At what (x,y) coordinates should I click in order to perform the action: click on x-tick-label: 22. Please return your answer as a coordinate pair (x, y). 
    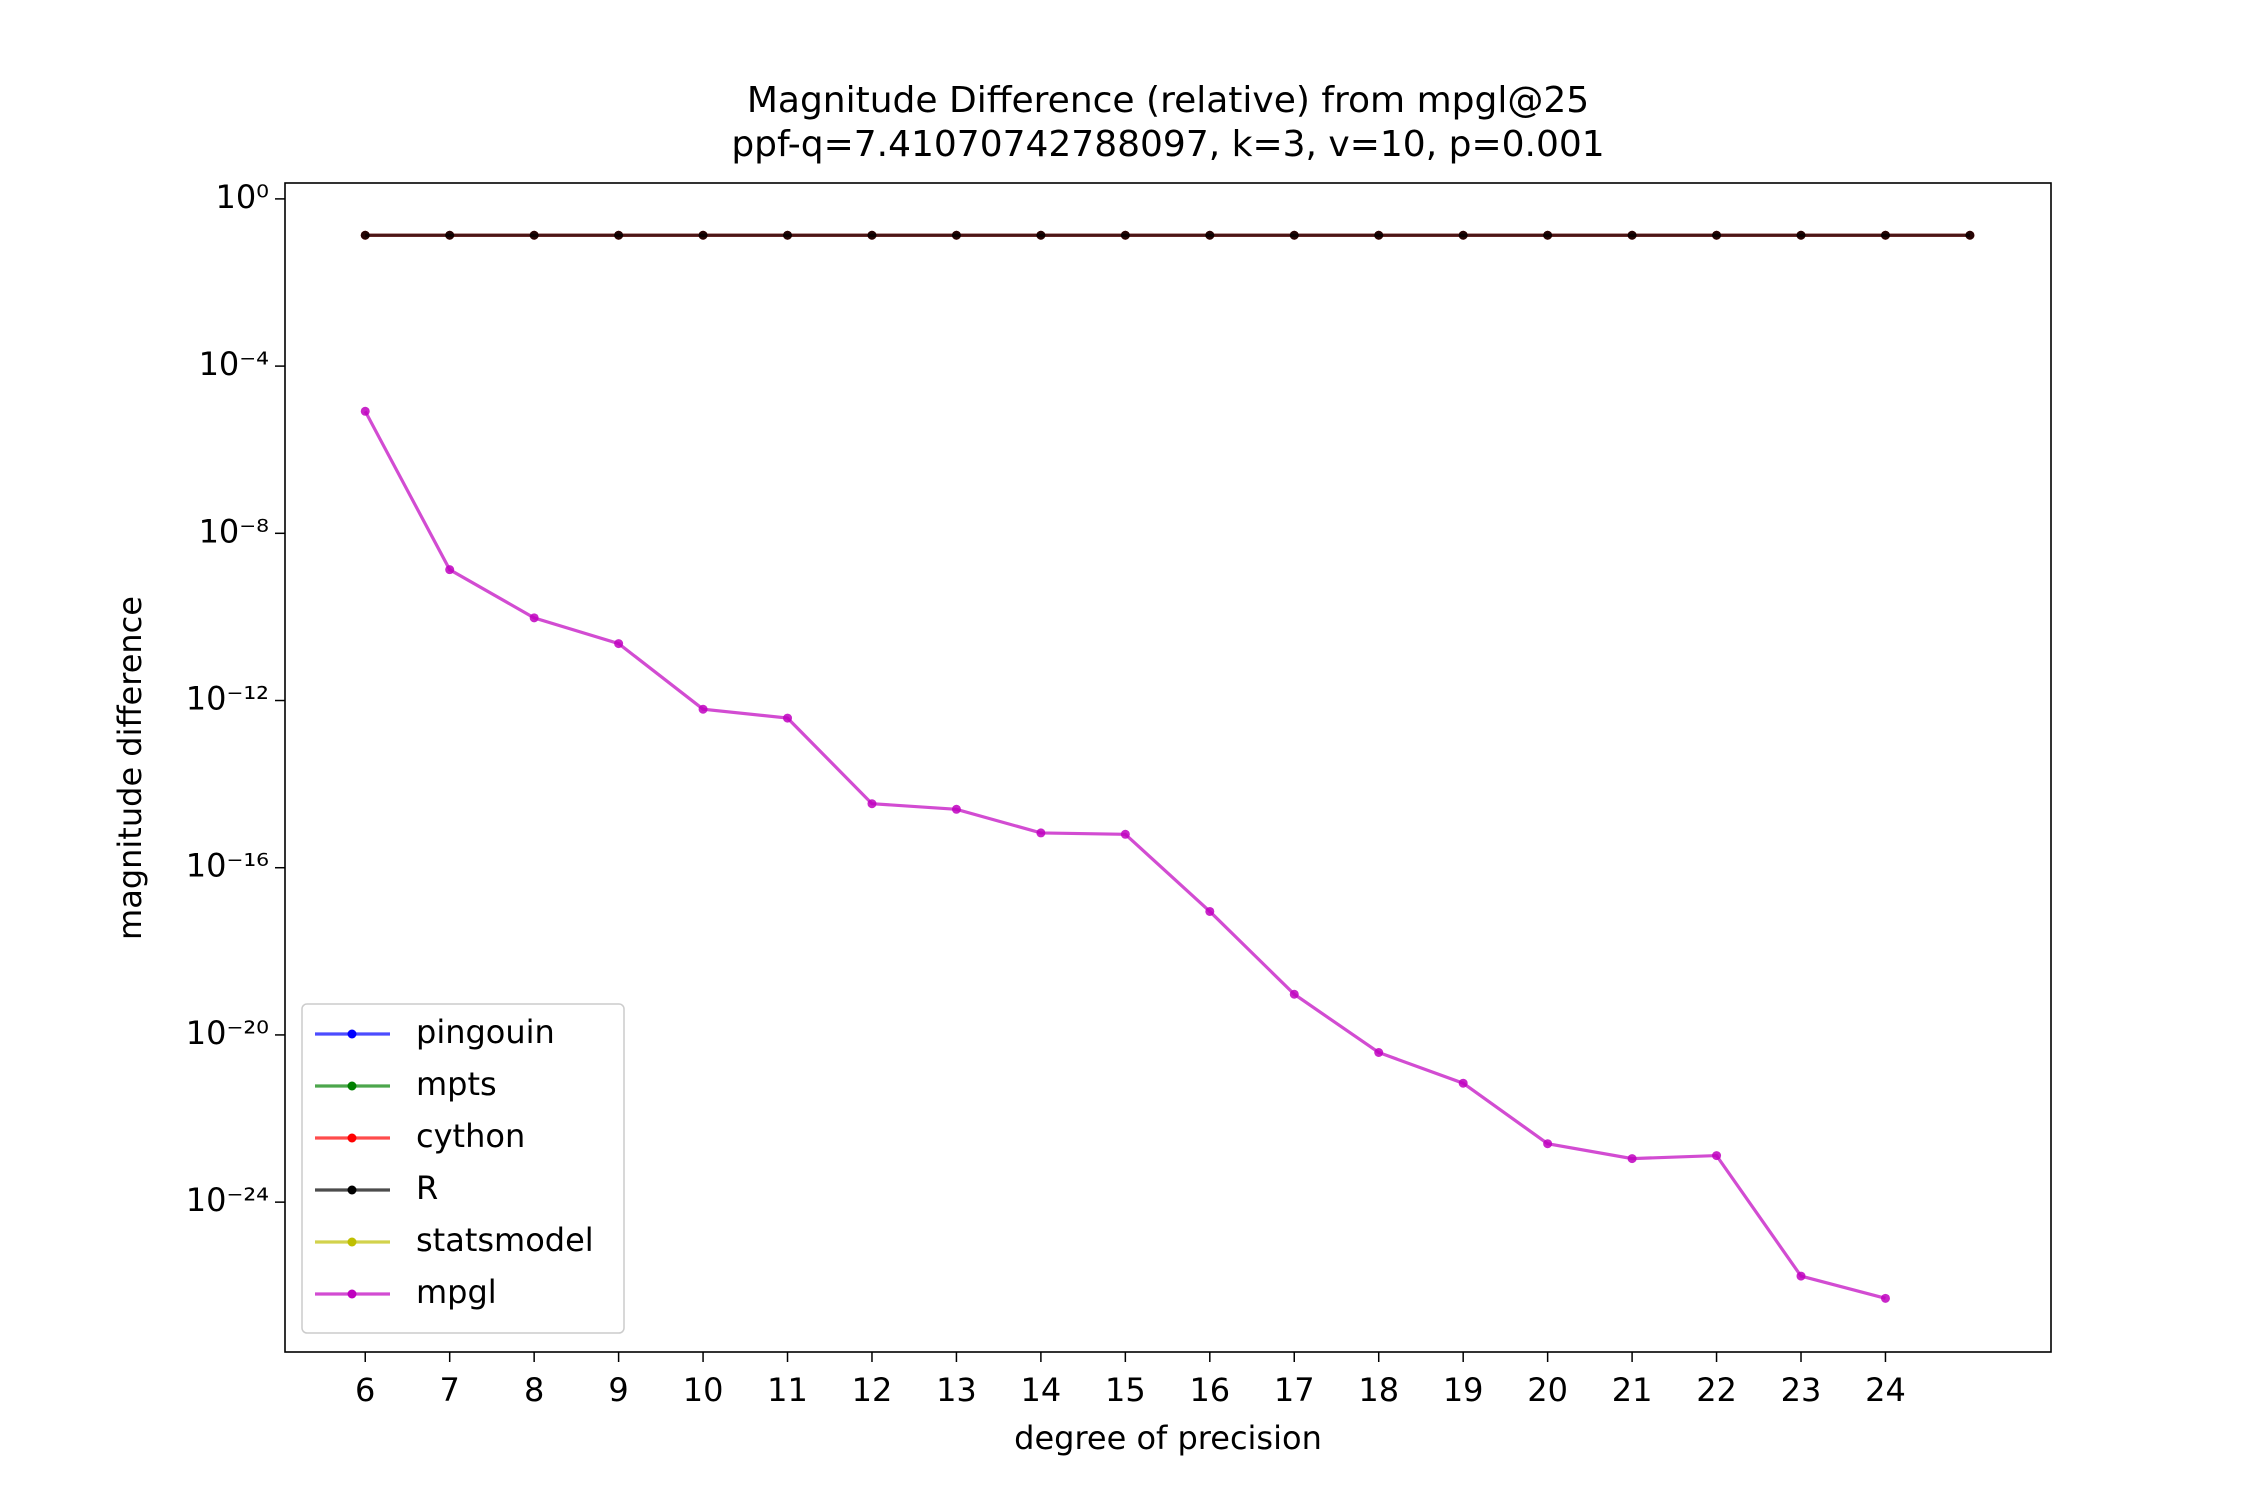
    Looking at the image, I should click on (1716, 1390).